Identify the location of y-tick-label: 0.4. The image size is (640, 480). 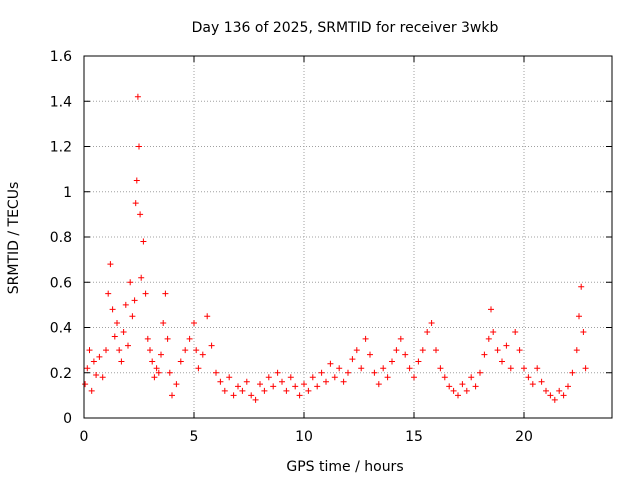
(61, 329).